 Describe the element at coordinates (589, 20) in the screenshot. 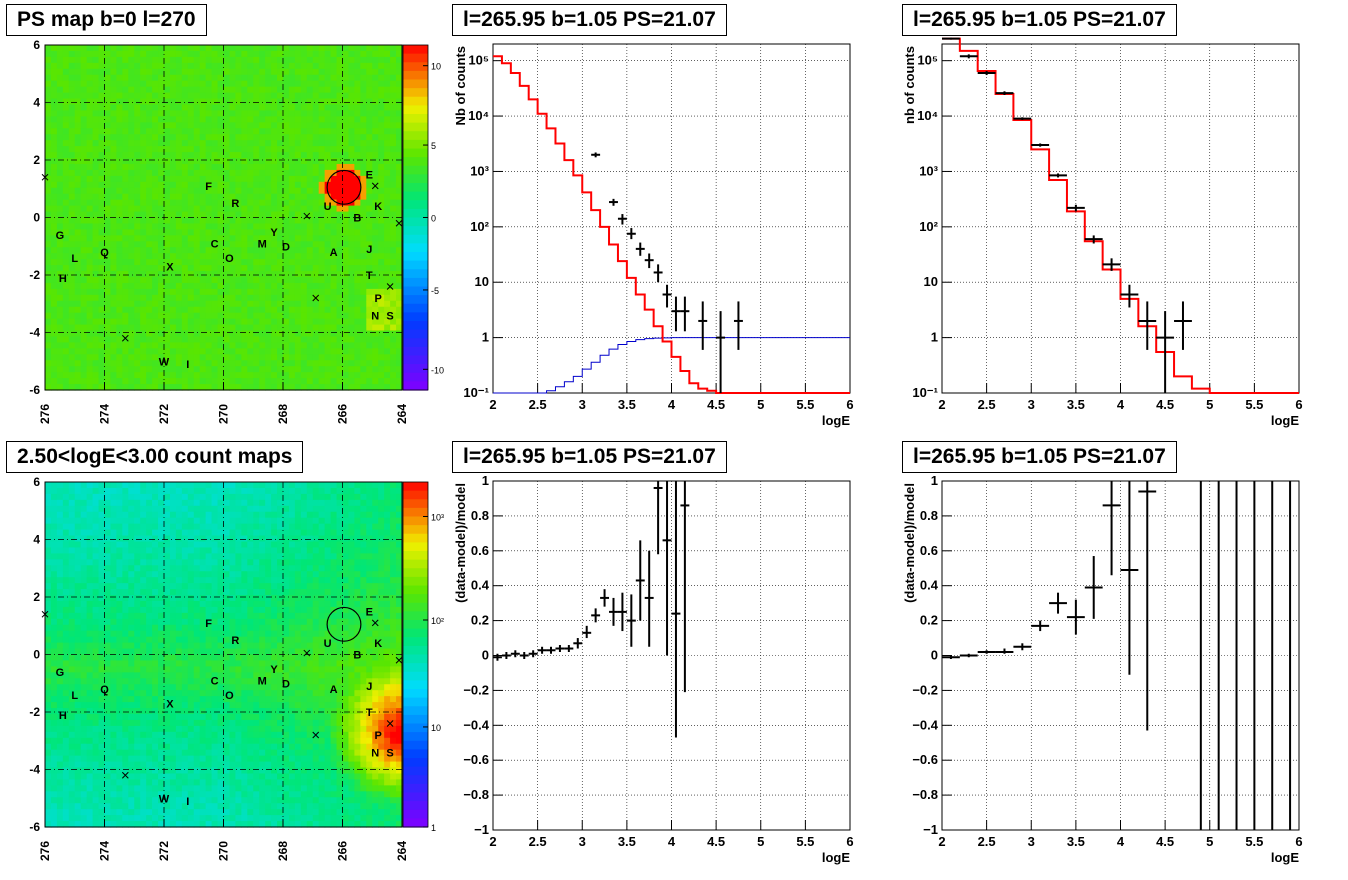

I see `spec-mid-title: l=265.95 b=1.05 PS=21.07` at that location.